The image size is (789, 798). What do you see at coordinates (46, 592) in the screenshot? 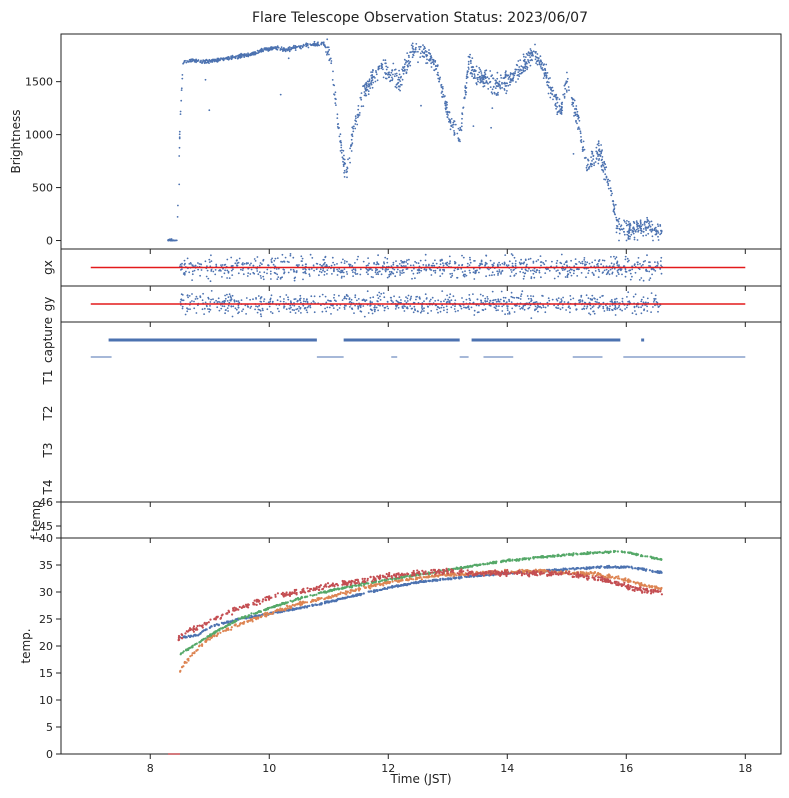
I see `temp-y-tick-label: 30` at bounding box center [46, 592].